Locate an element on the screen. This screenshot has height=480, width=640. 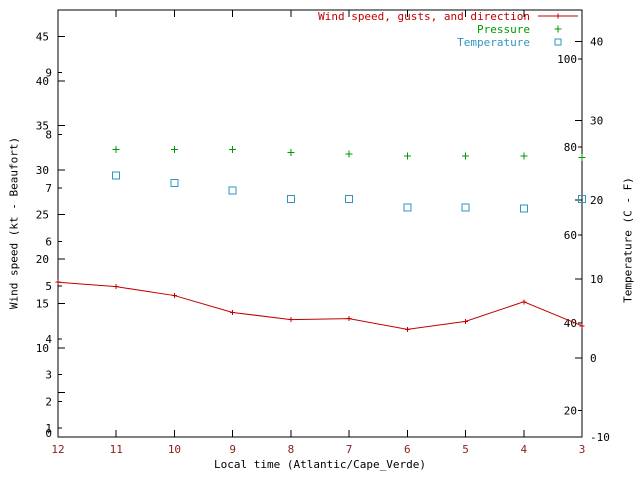
fahrenheit-tick-label: 100 is located at coordinates (567, 59).